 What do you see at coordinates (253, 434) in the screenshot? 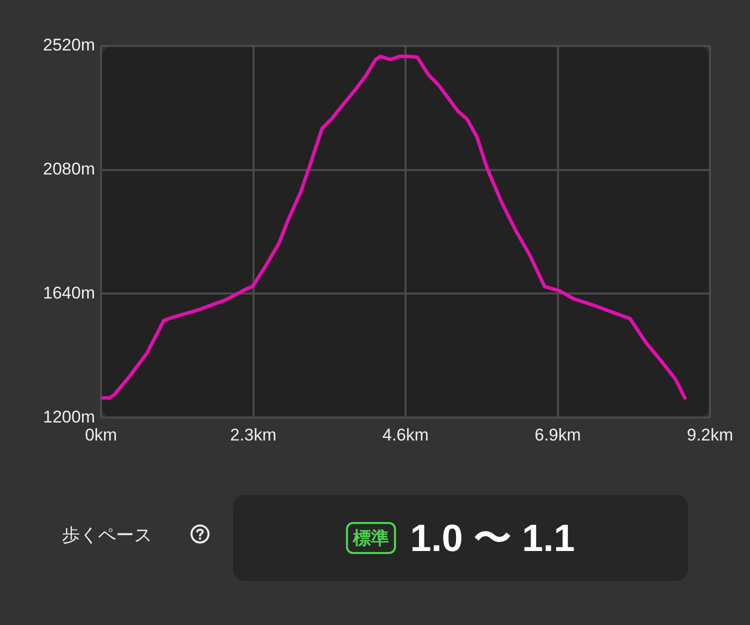
I see `x-tick-label: 2.3km` at bounding box center [253, 434].